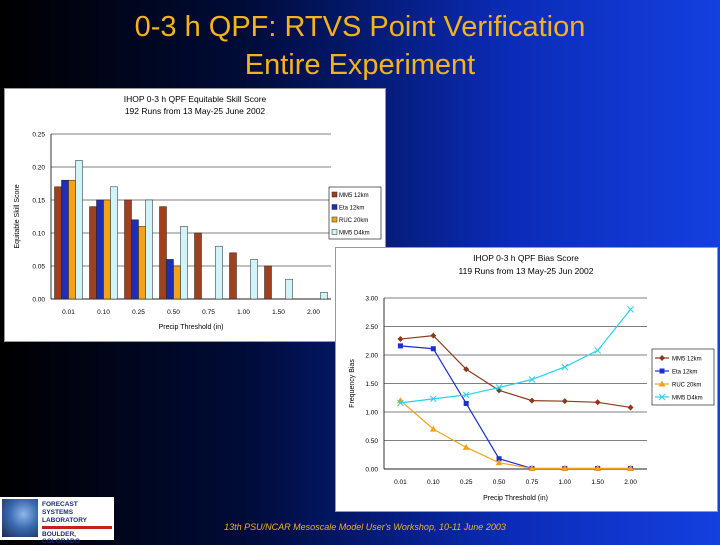  I want to click on chart2-ytick-label: 1.00, so click(371, 413).